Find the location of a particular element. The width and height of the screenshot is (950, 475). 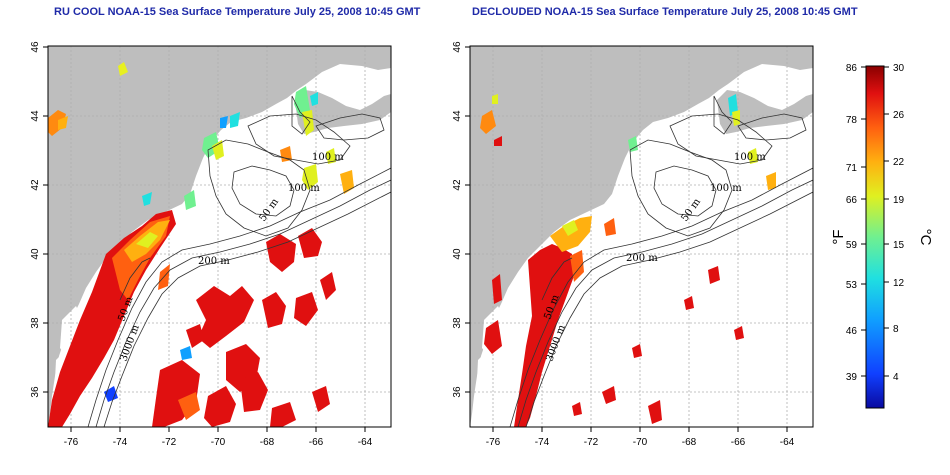

fahrenheit-tick-label: 86 is located at coordinates (852, 68).